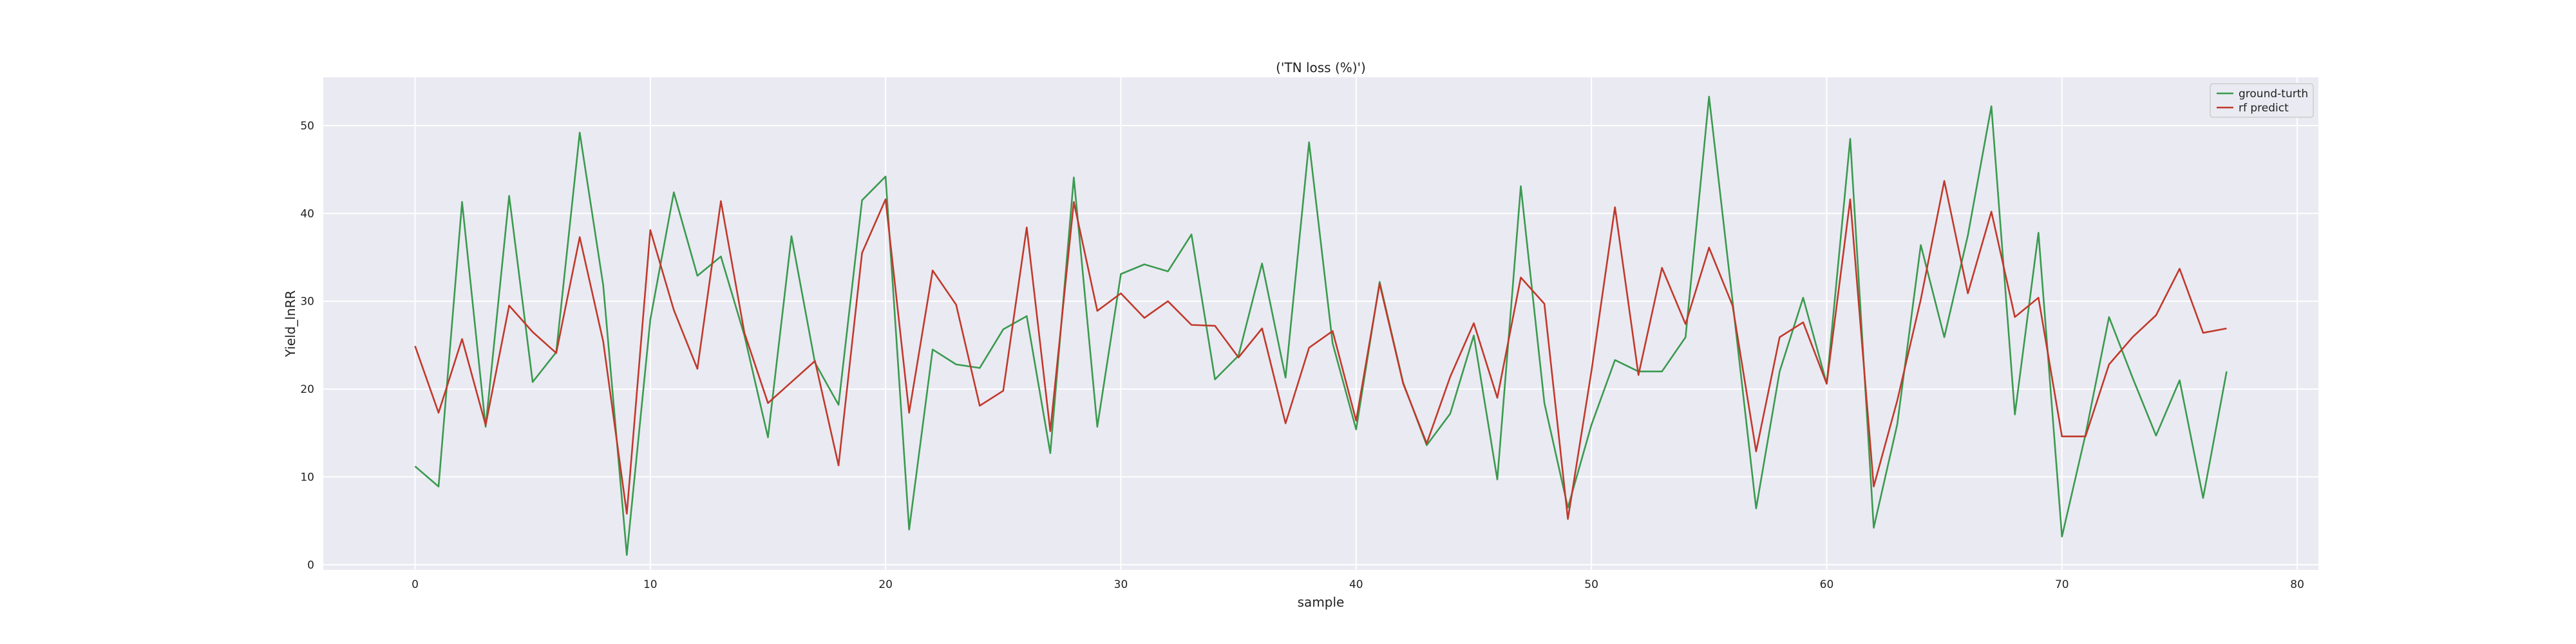 This screenshot has height=644, width=2576. I want to click on legend: ground-turth rf predict, so click(2262, 100).